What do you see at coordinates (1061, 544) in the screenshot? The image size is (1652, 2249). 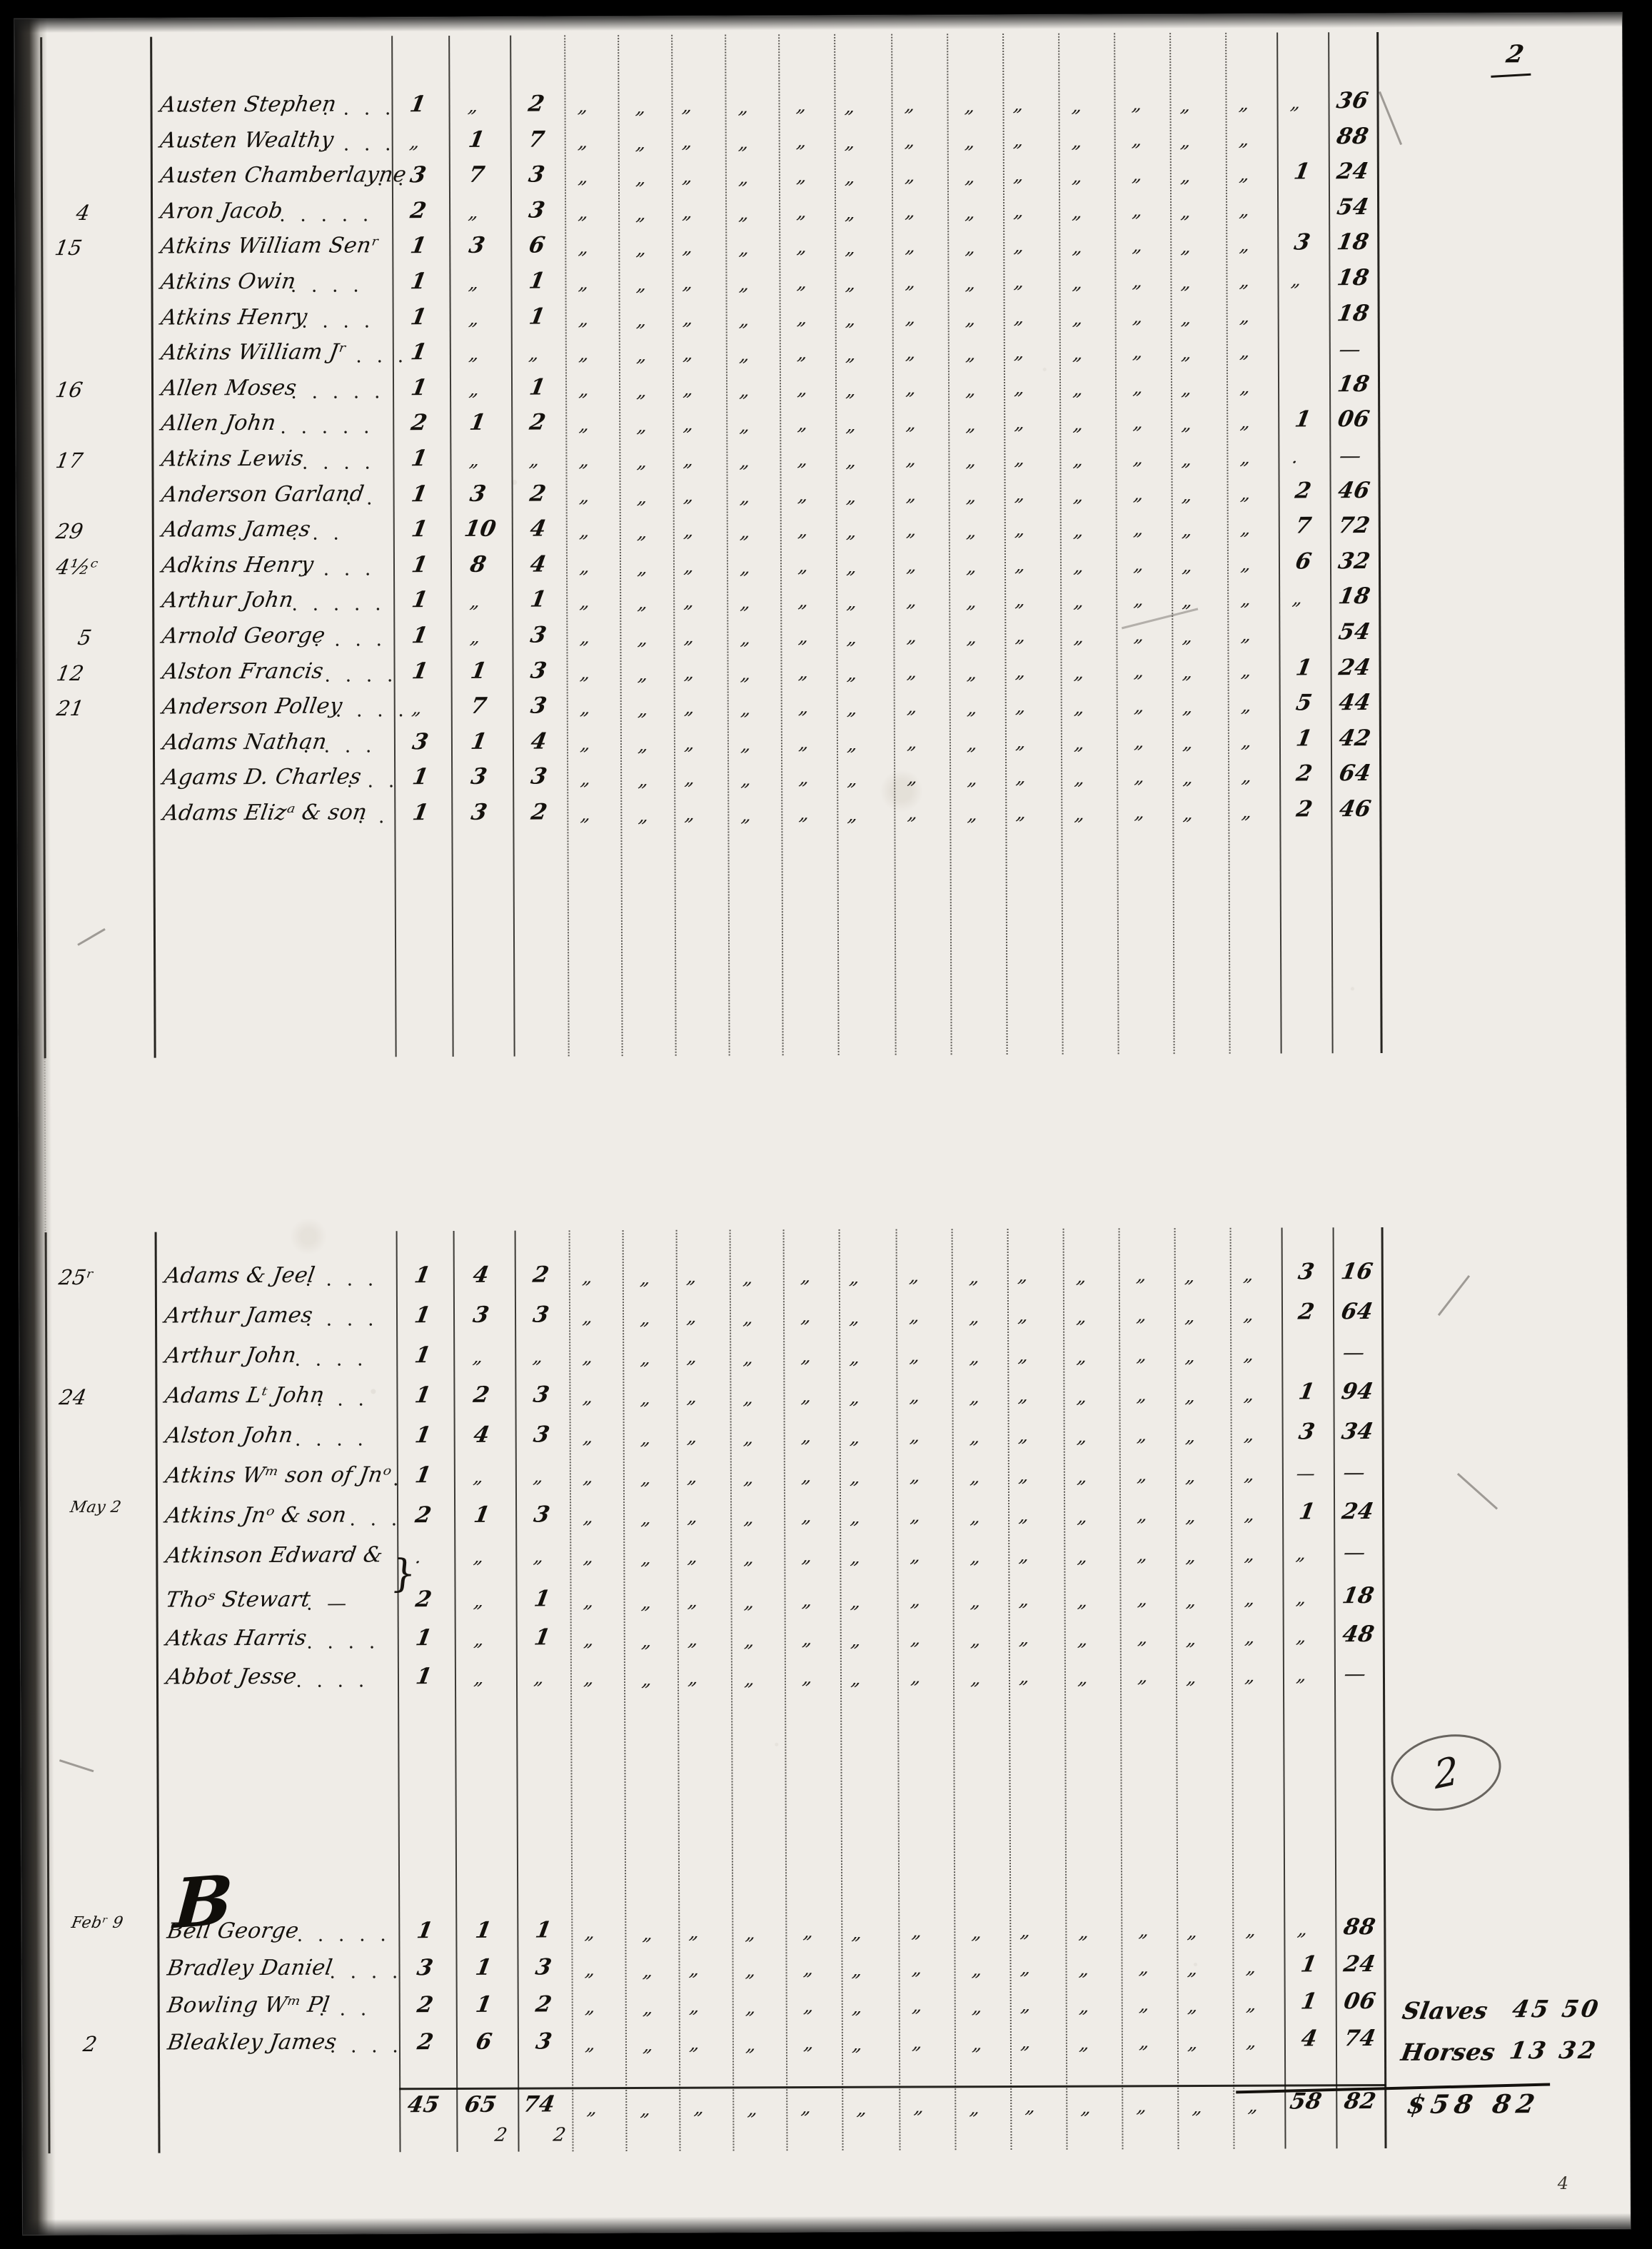 I see `grid-vrule-d10` at bounding box center [1061, 544].